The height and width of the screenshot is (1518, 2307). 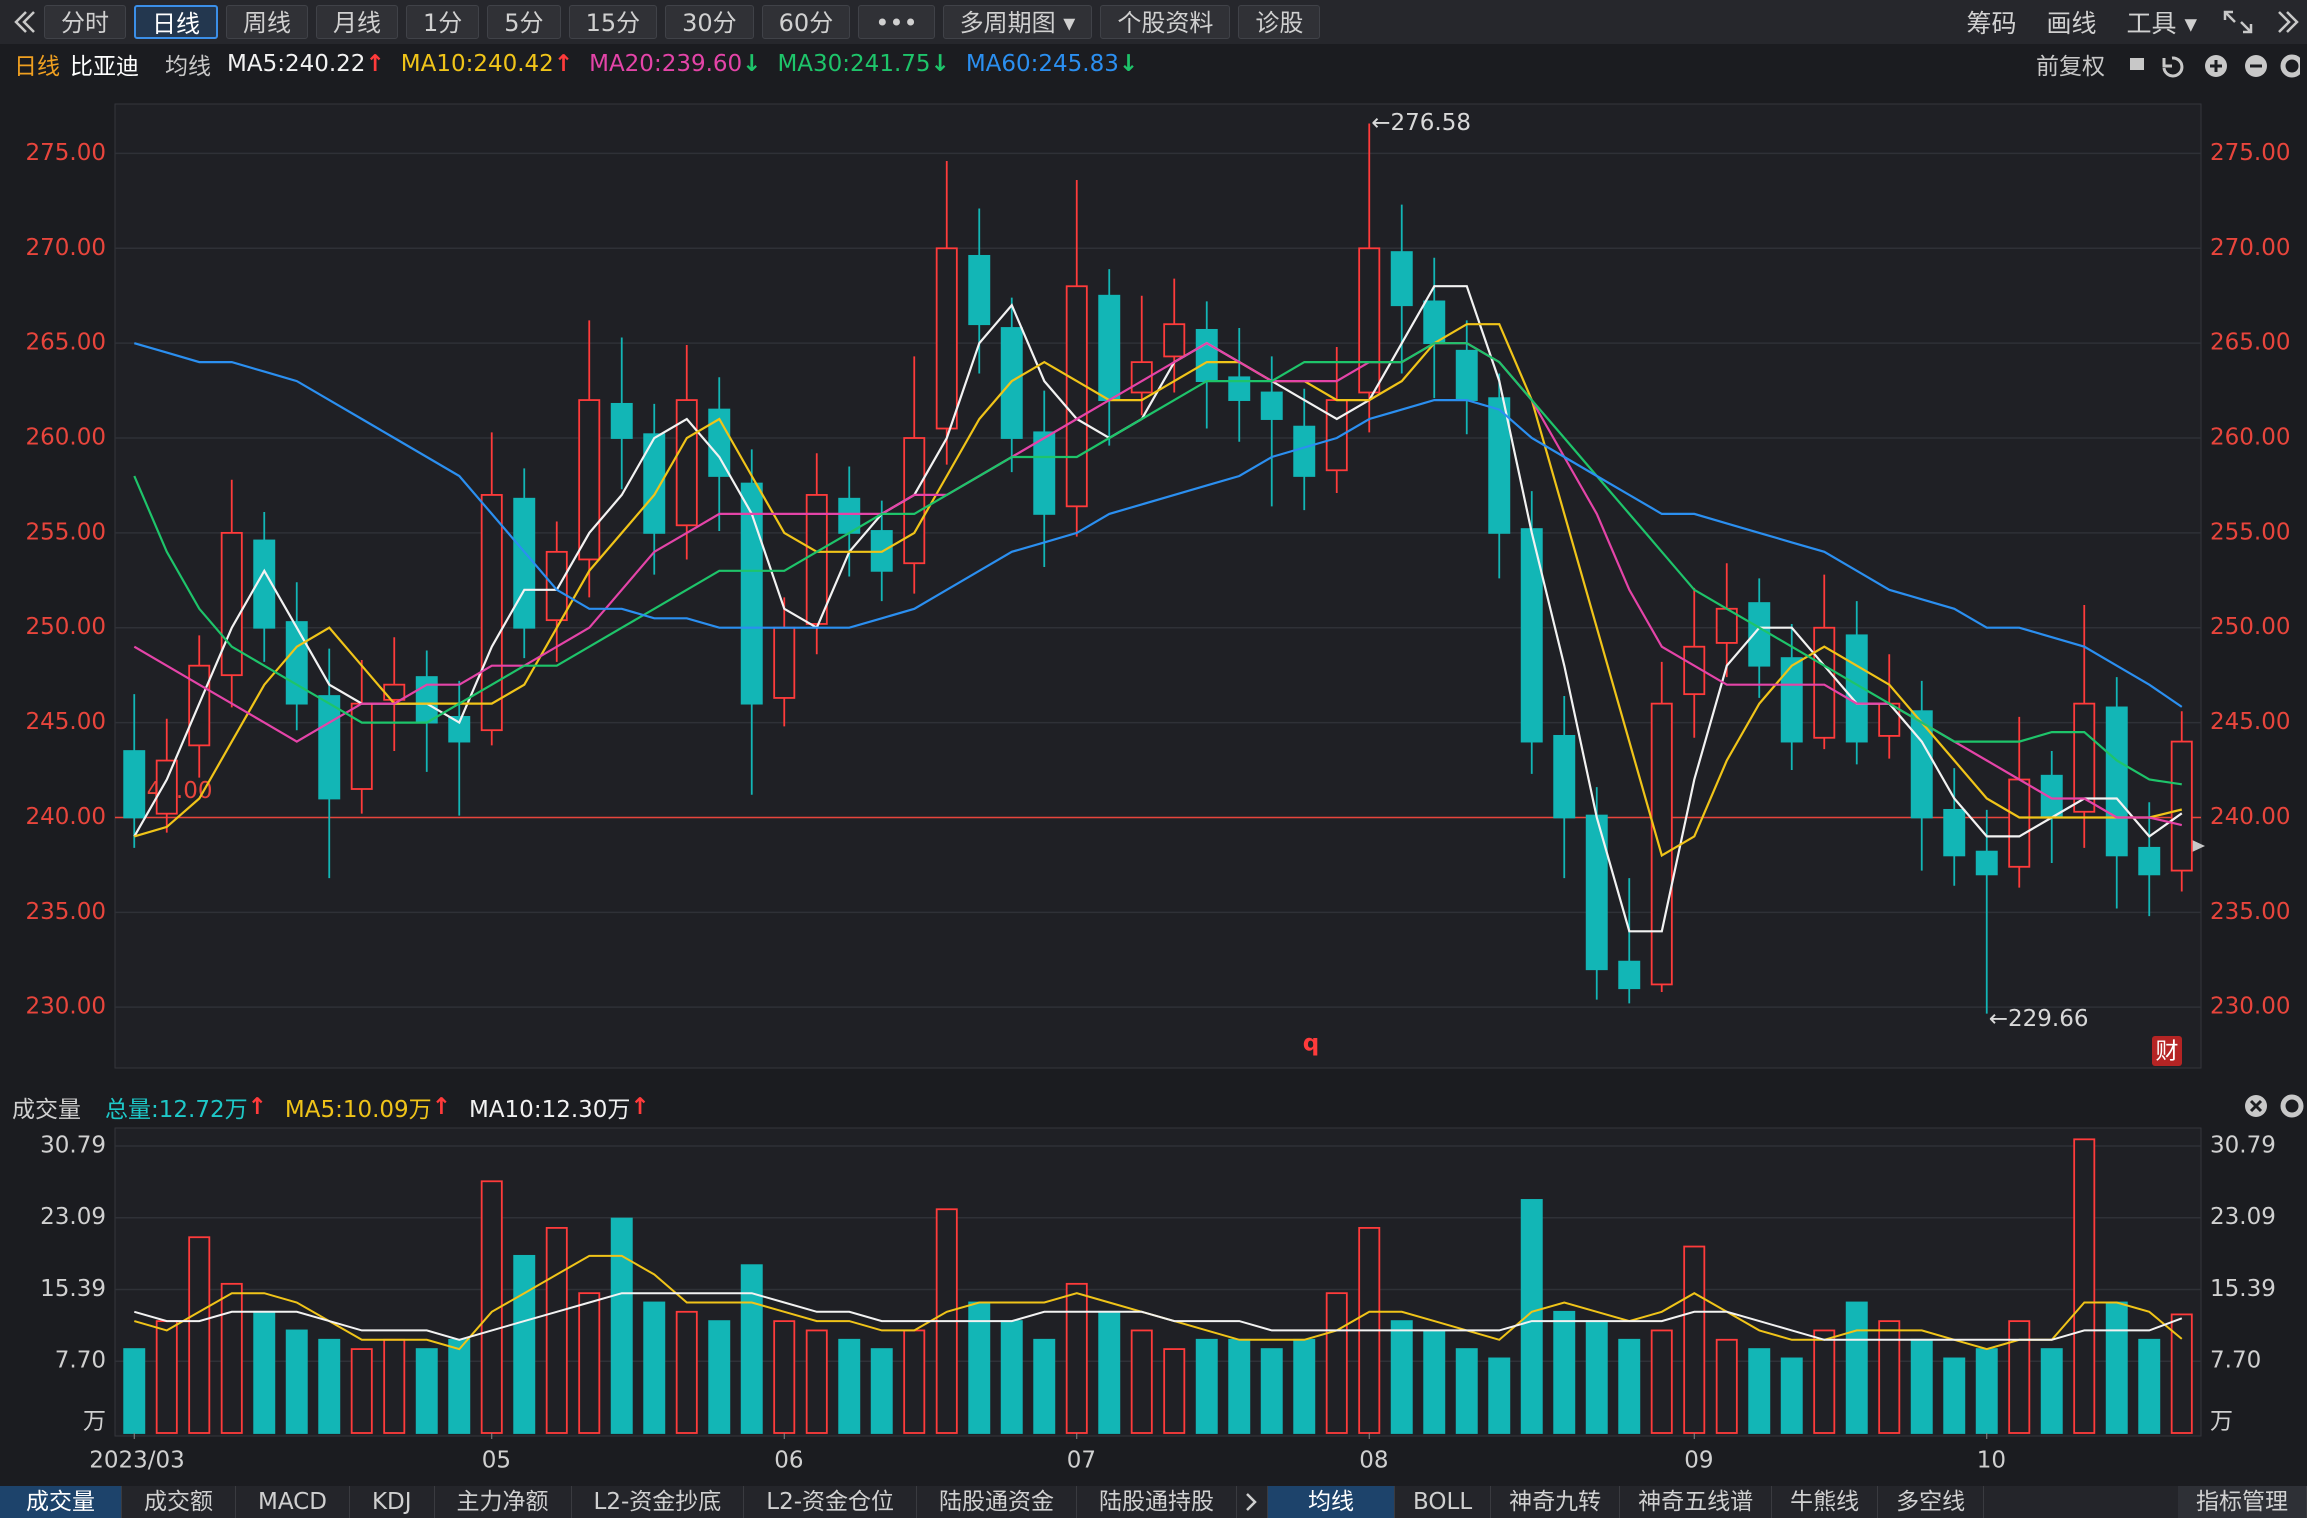 What do you see at coordinates (1825, 1502) in the screenshot?
I see `overlay-tab: 牛熊线` at bounding box center [1825, 1502].